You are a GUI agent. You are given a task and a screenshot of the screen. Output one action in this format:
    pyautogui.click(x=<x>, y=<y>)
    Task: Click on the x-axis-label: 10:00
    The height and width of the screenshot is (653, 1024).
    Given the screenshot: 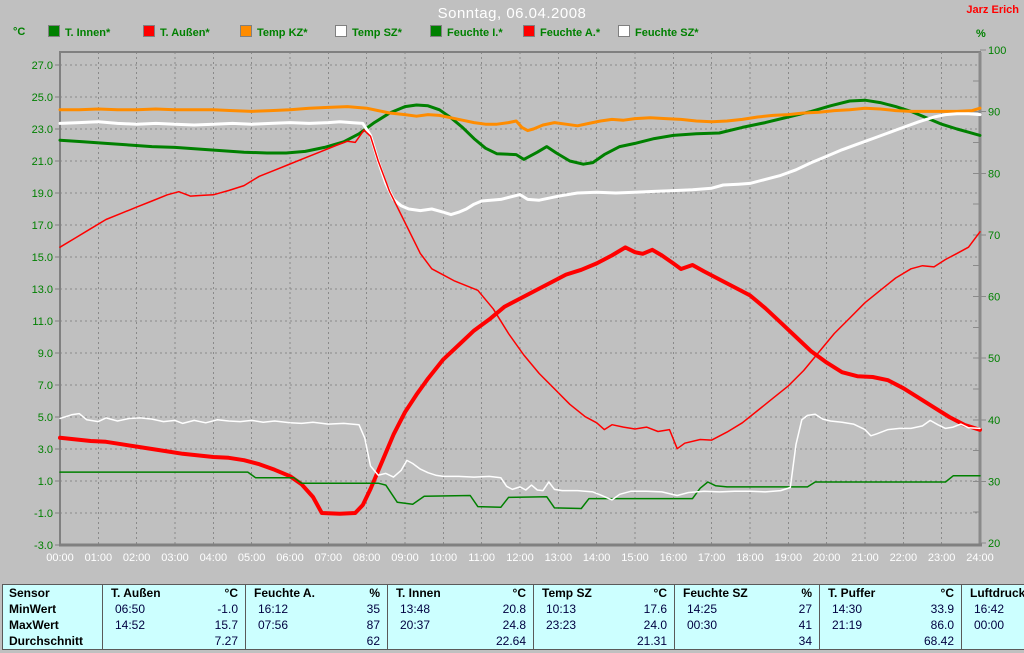 What is the action you would take?
    pyautogui.click(x=444, y=558)
    